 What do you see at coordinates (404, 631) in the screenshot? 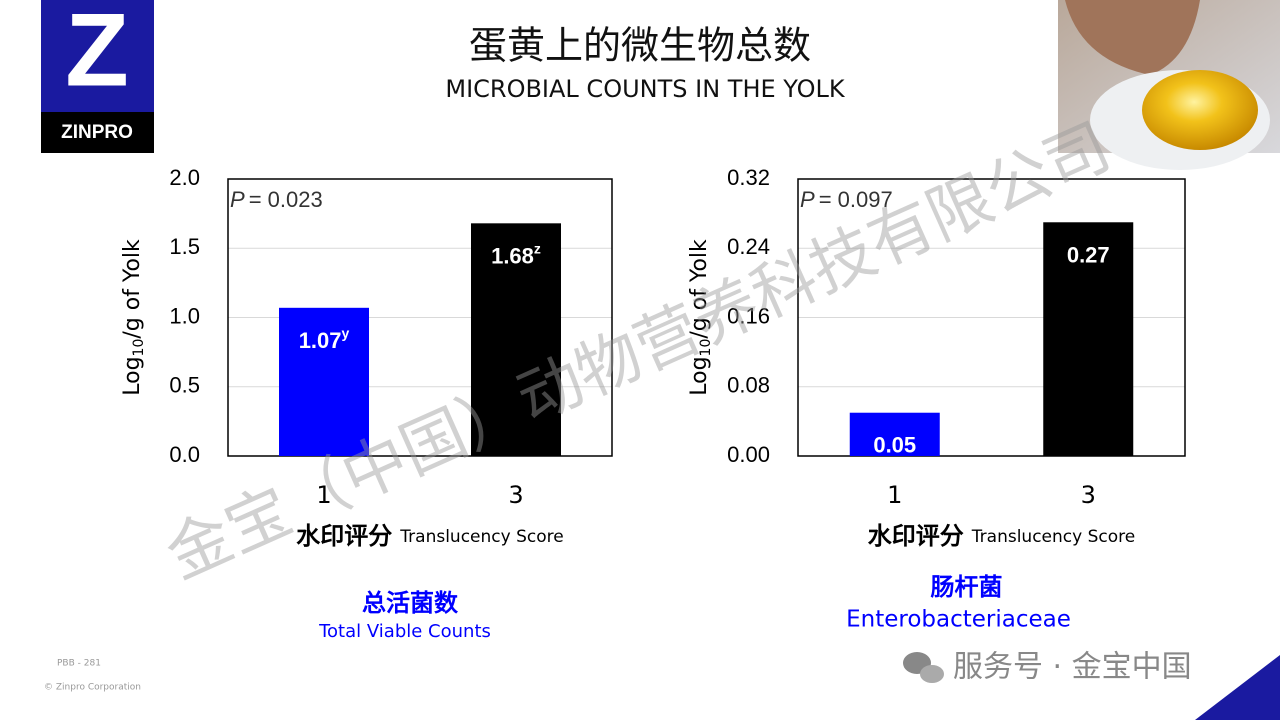
I see `caption-en: Total Viable Counts` at bounding box center [404, 631].